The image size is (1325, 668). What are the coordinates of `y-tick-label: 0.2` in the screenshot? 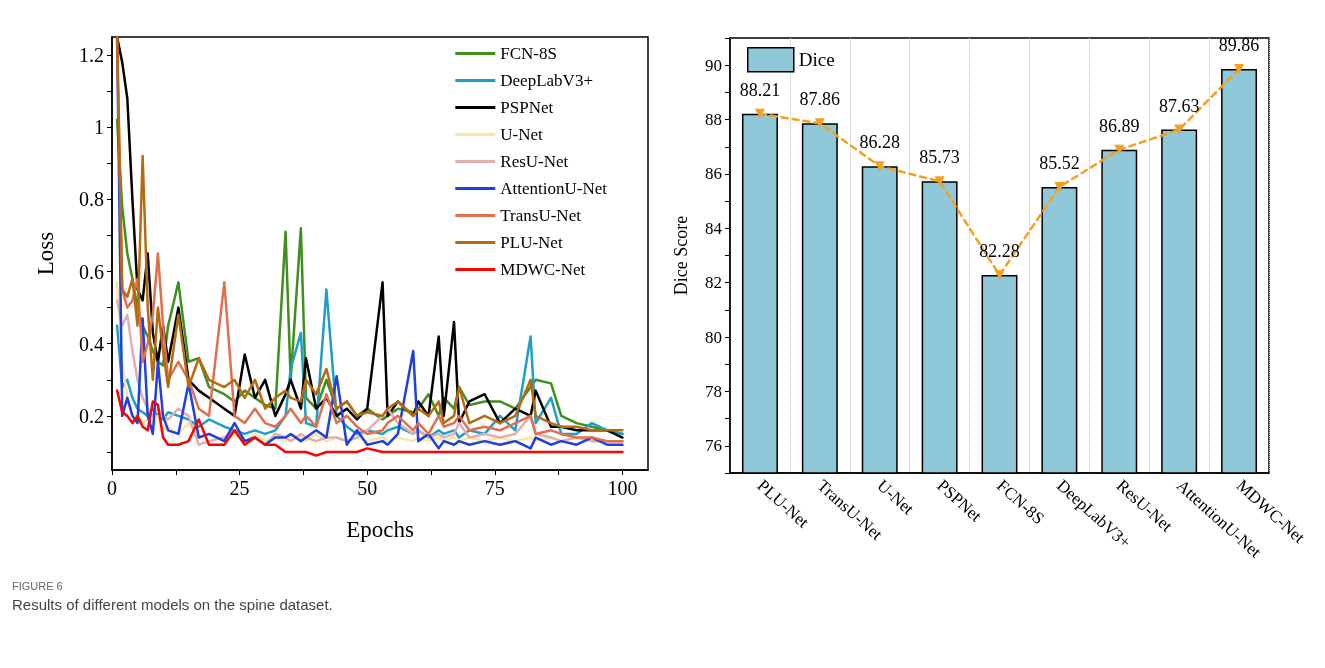 It's located at (91, 415).